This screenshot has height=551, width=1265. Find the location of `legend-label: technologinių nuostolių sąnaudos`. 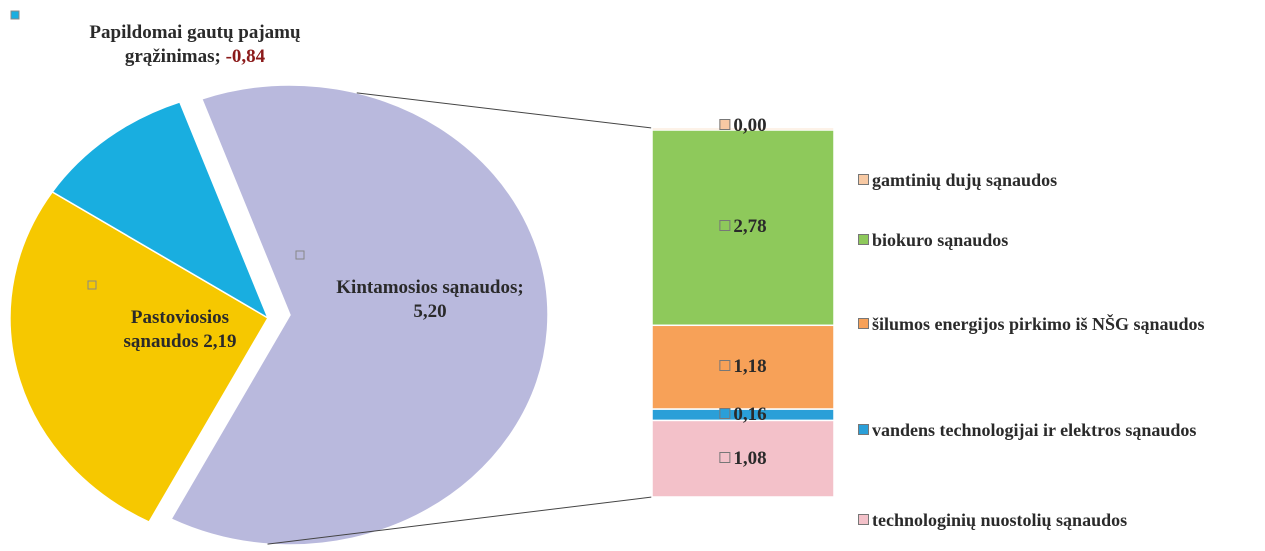

legend-label: technologinių nuostolių sąnaudos is located at coordinates (1000, 520).